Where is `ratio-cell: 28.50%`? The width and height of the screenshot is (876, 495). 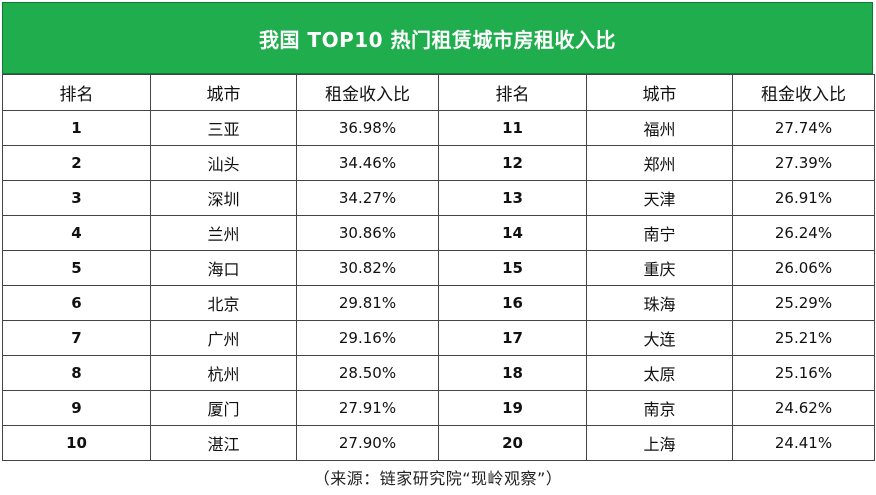
ratio-cell: 28.50% is located at coordinates (367, 373).